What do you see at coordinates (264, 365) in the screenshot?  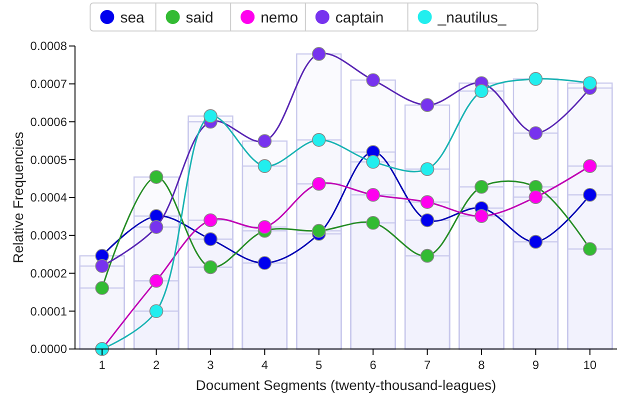 I see `x-tick-label: 4` at bounding box center [264, 365].